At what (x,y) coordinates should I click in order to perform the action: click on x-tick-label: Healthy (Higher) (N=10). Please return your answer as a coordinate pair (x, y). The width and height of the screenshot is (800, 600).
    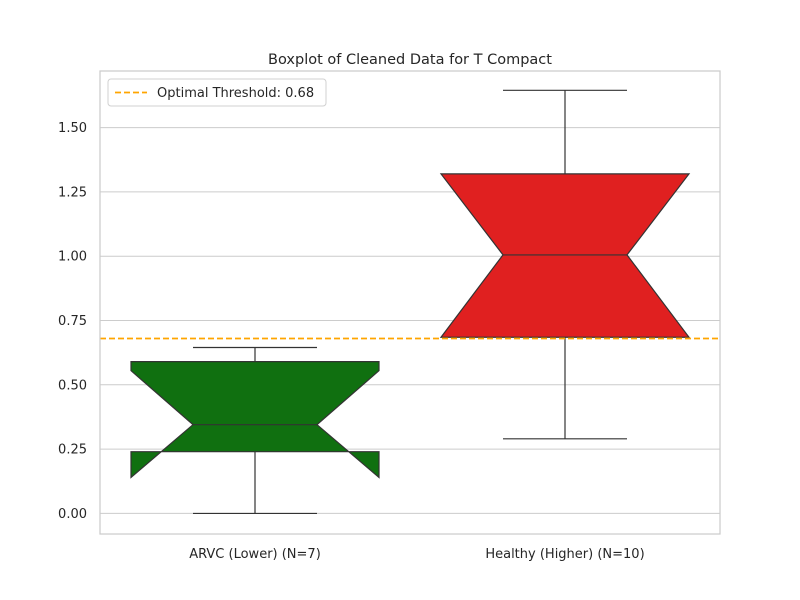
    Looking at the image, I should click on (564, 554).